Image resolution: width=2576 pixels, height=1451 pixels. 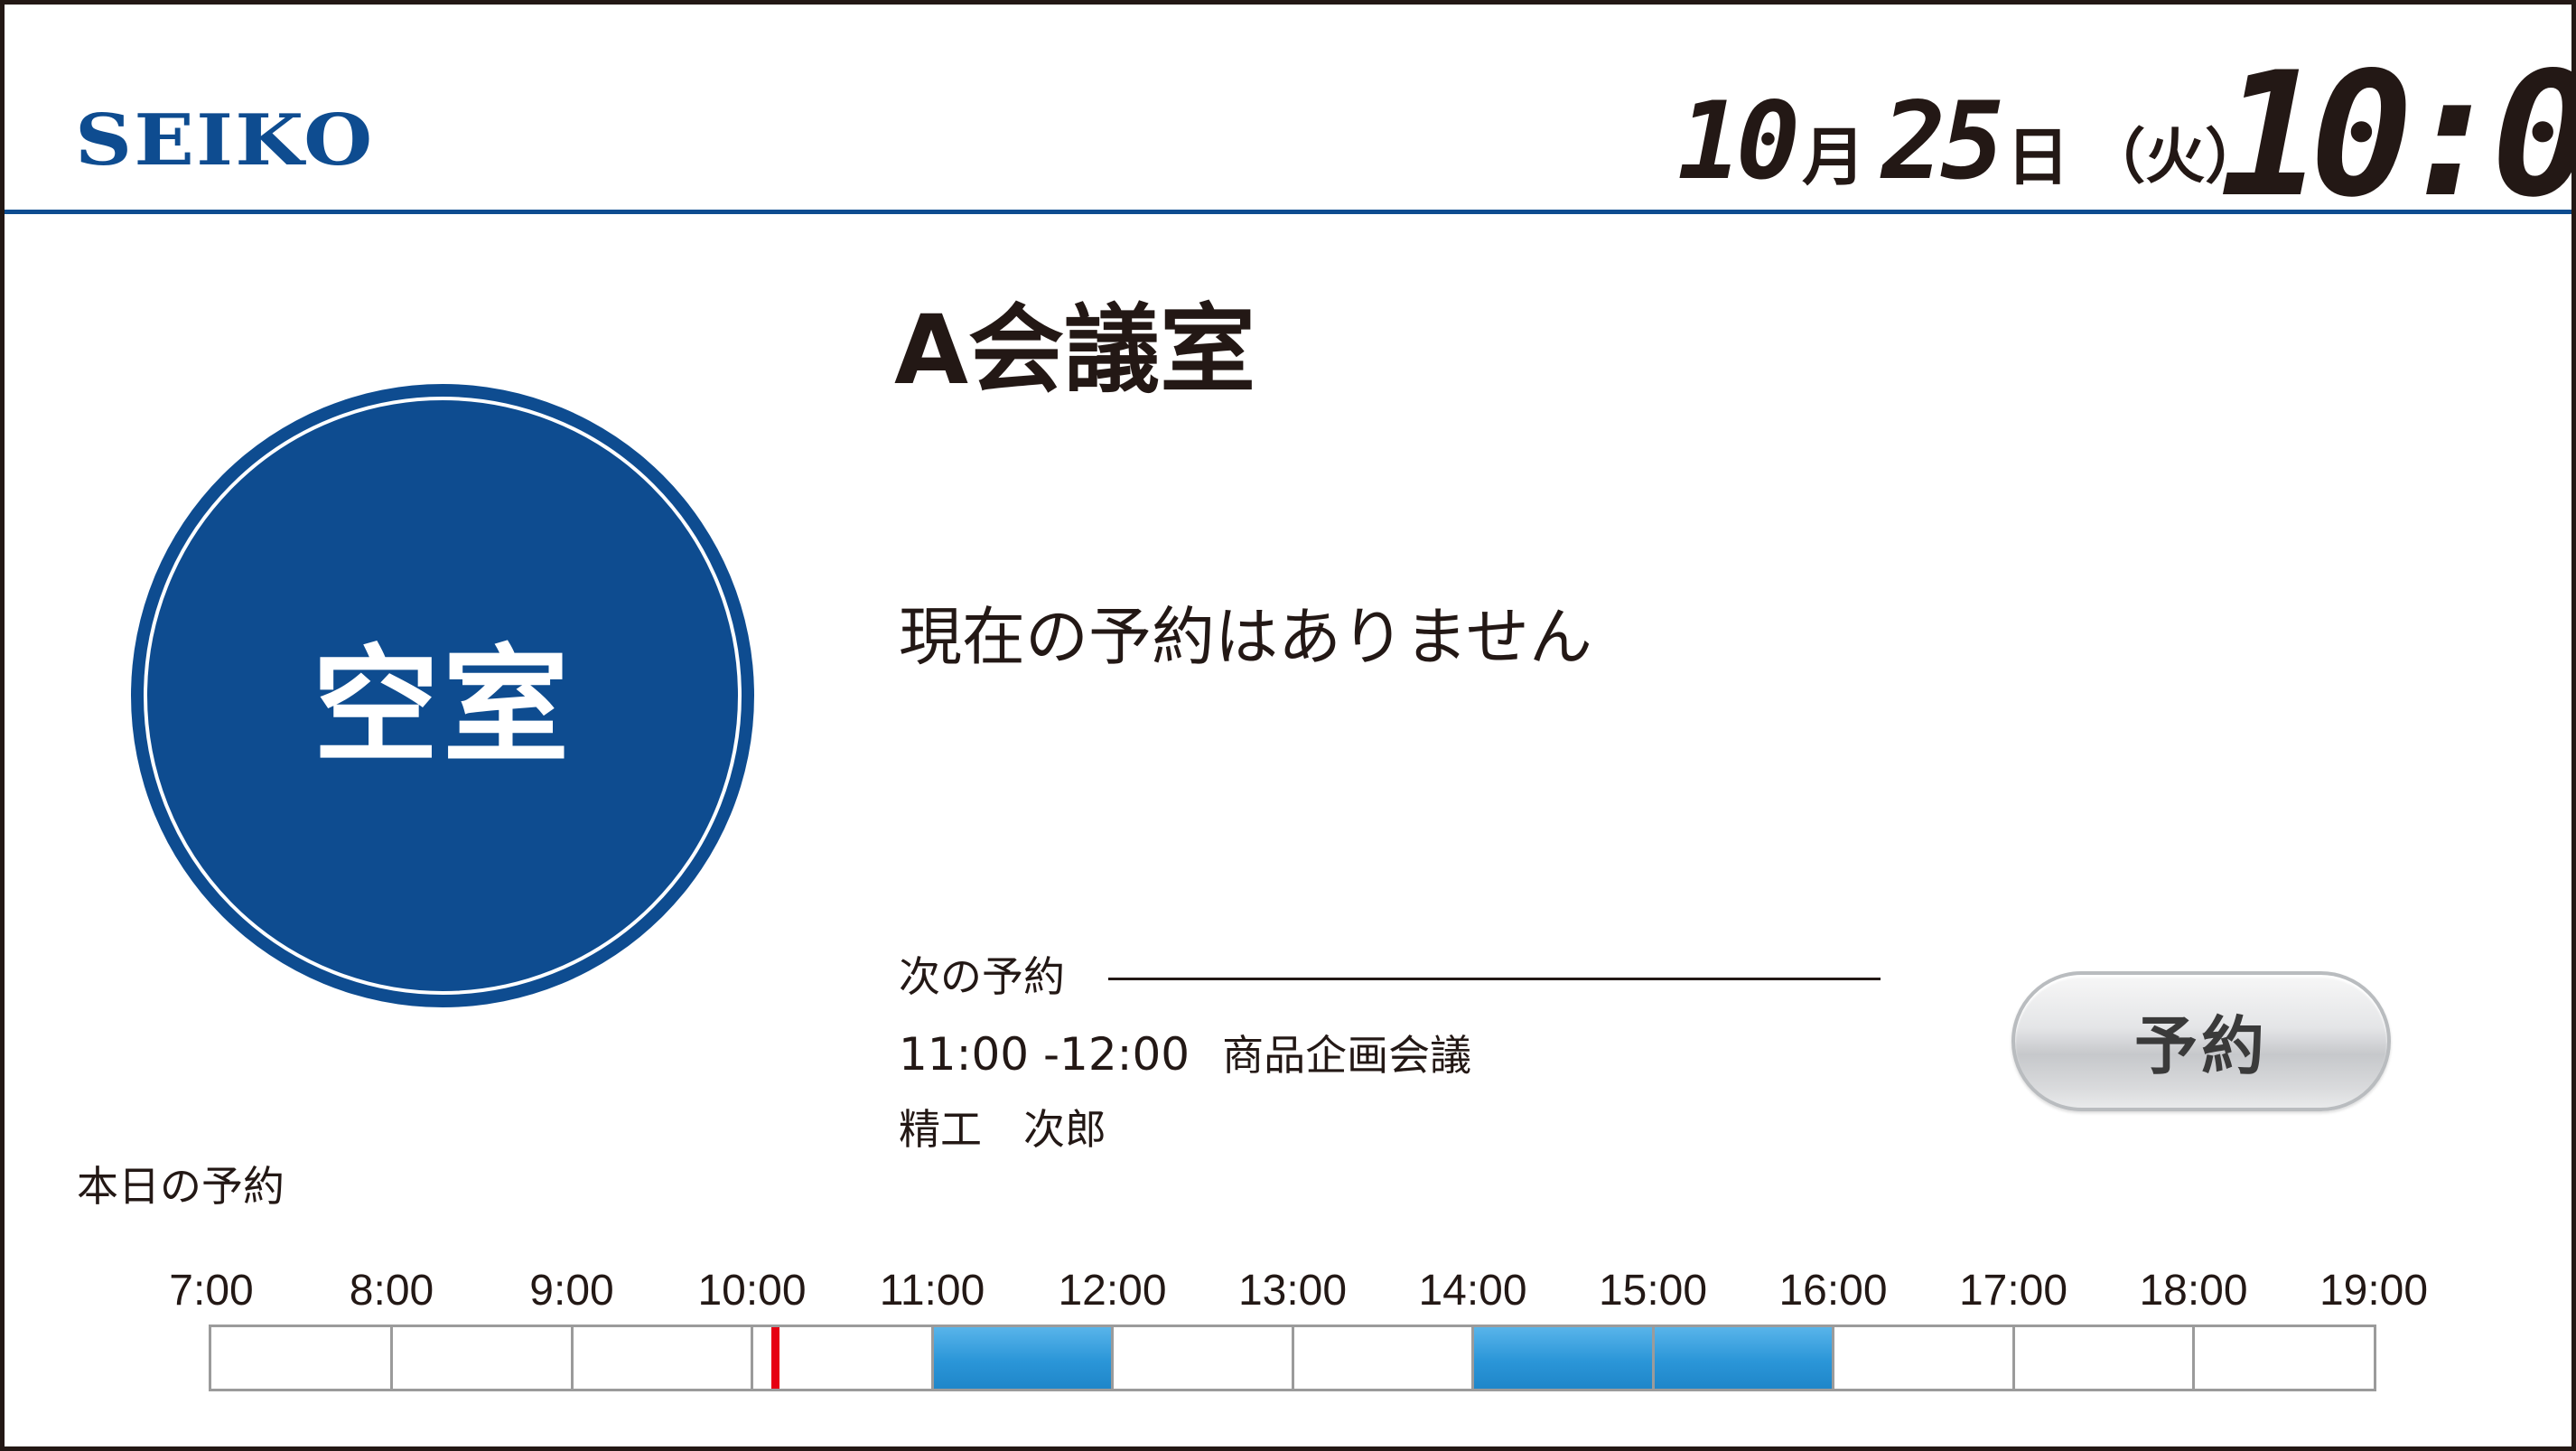 I want to click on current-time-marker, so click(x=775, y=1358).